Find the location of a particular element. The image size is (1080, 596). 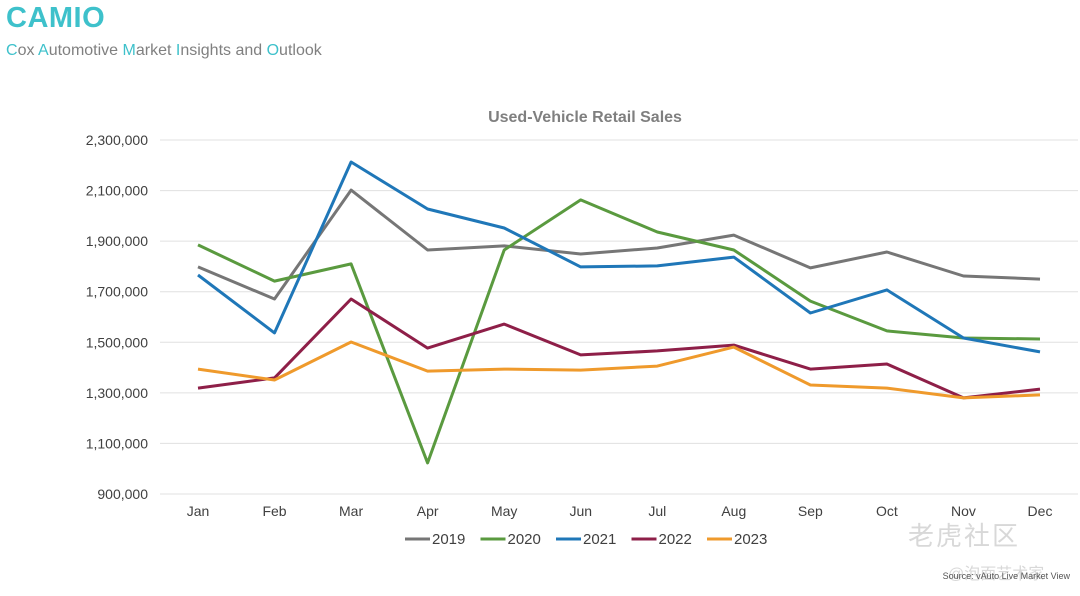

watermark-handle: @泡面艺术家 is located at coordinates (996, 574).